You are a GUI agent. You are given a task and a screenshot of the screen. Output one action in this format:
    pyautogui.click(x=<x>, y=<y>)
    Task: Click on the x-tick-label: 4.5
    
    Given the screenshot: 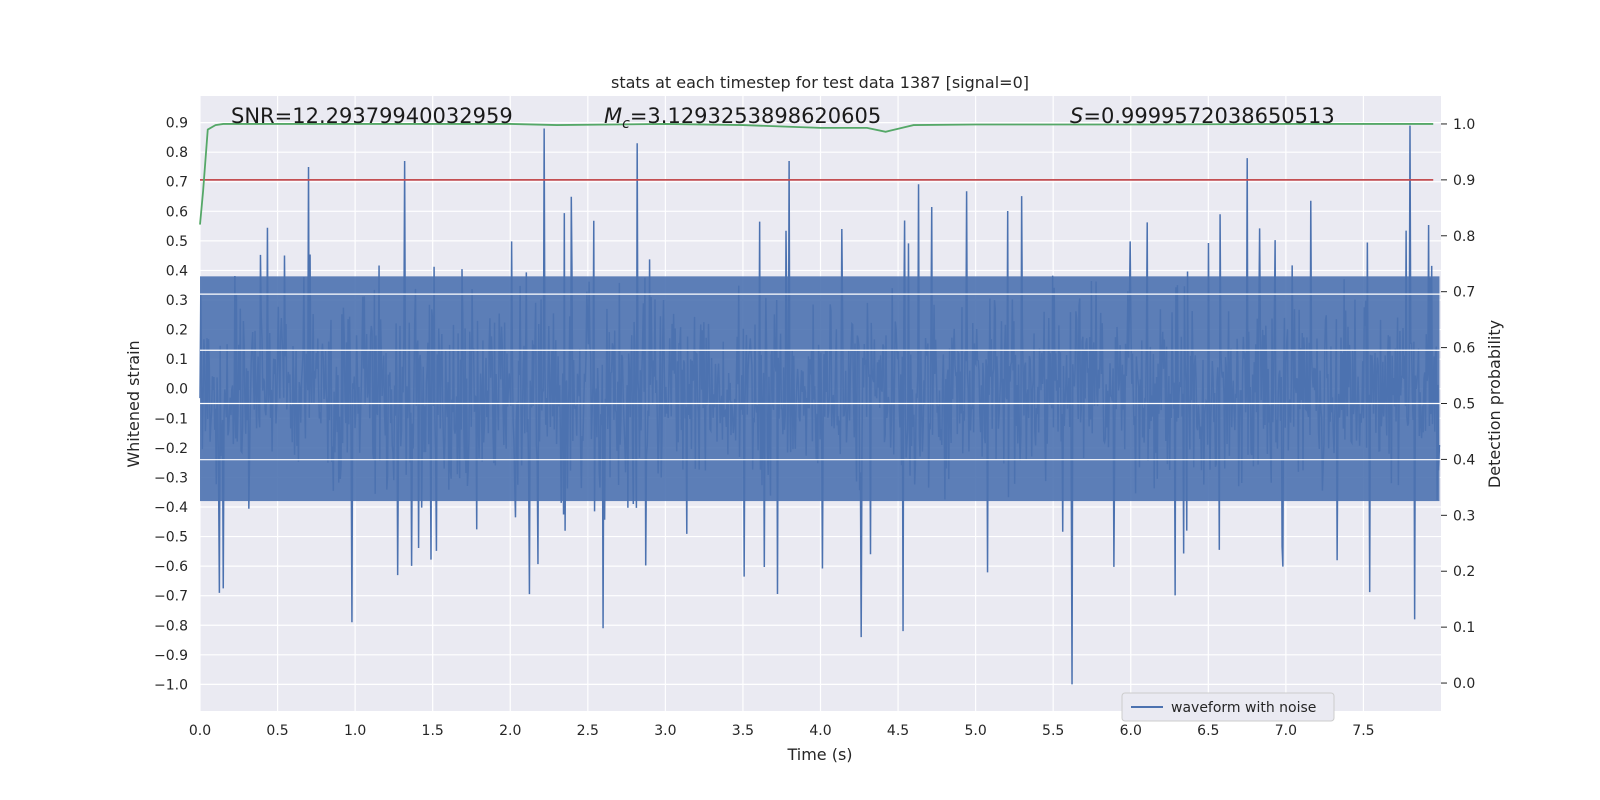 What is the action you would take?
    pyautogui.click(x=898, y=731)
    